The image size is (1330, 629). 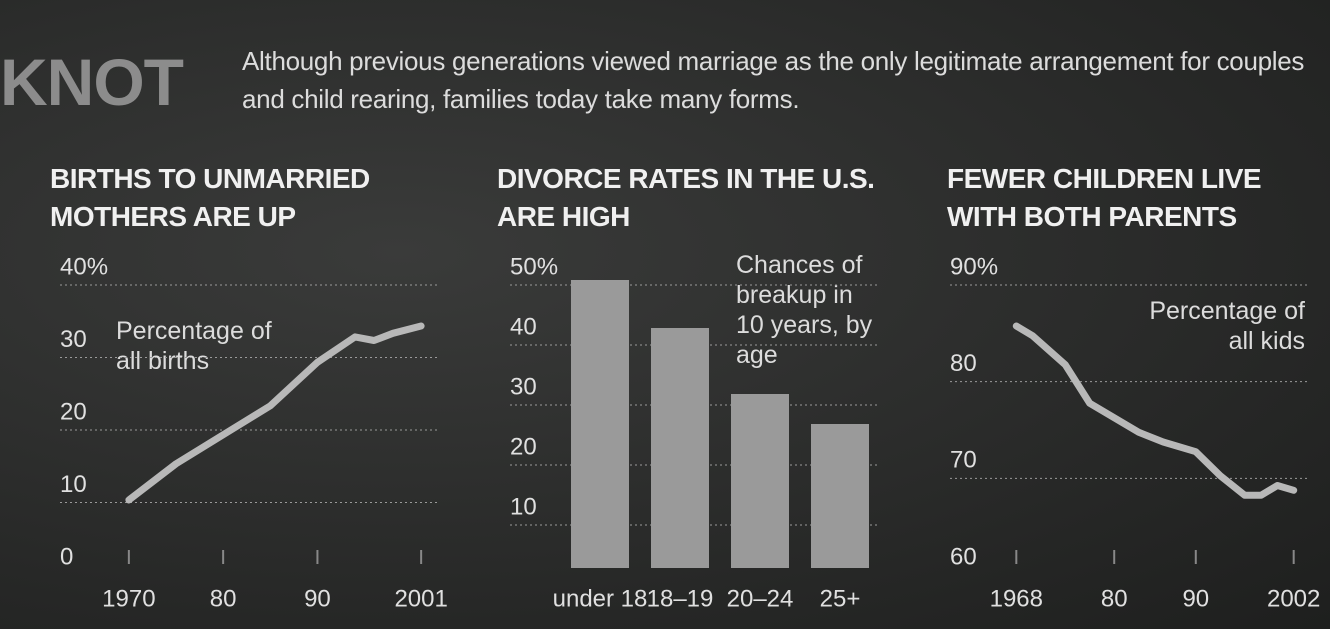 What do you see at coordinates (760, 598) in the screenshot?
I see `x-tick-label: 20–24` at bounding box center [760, 598].